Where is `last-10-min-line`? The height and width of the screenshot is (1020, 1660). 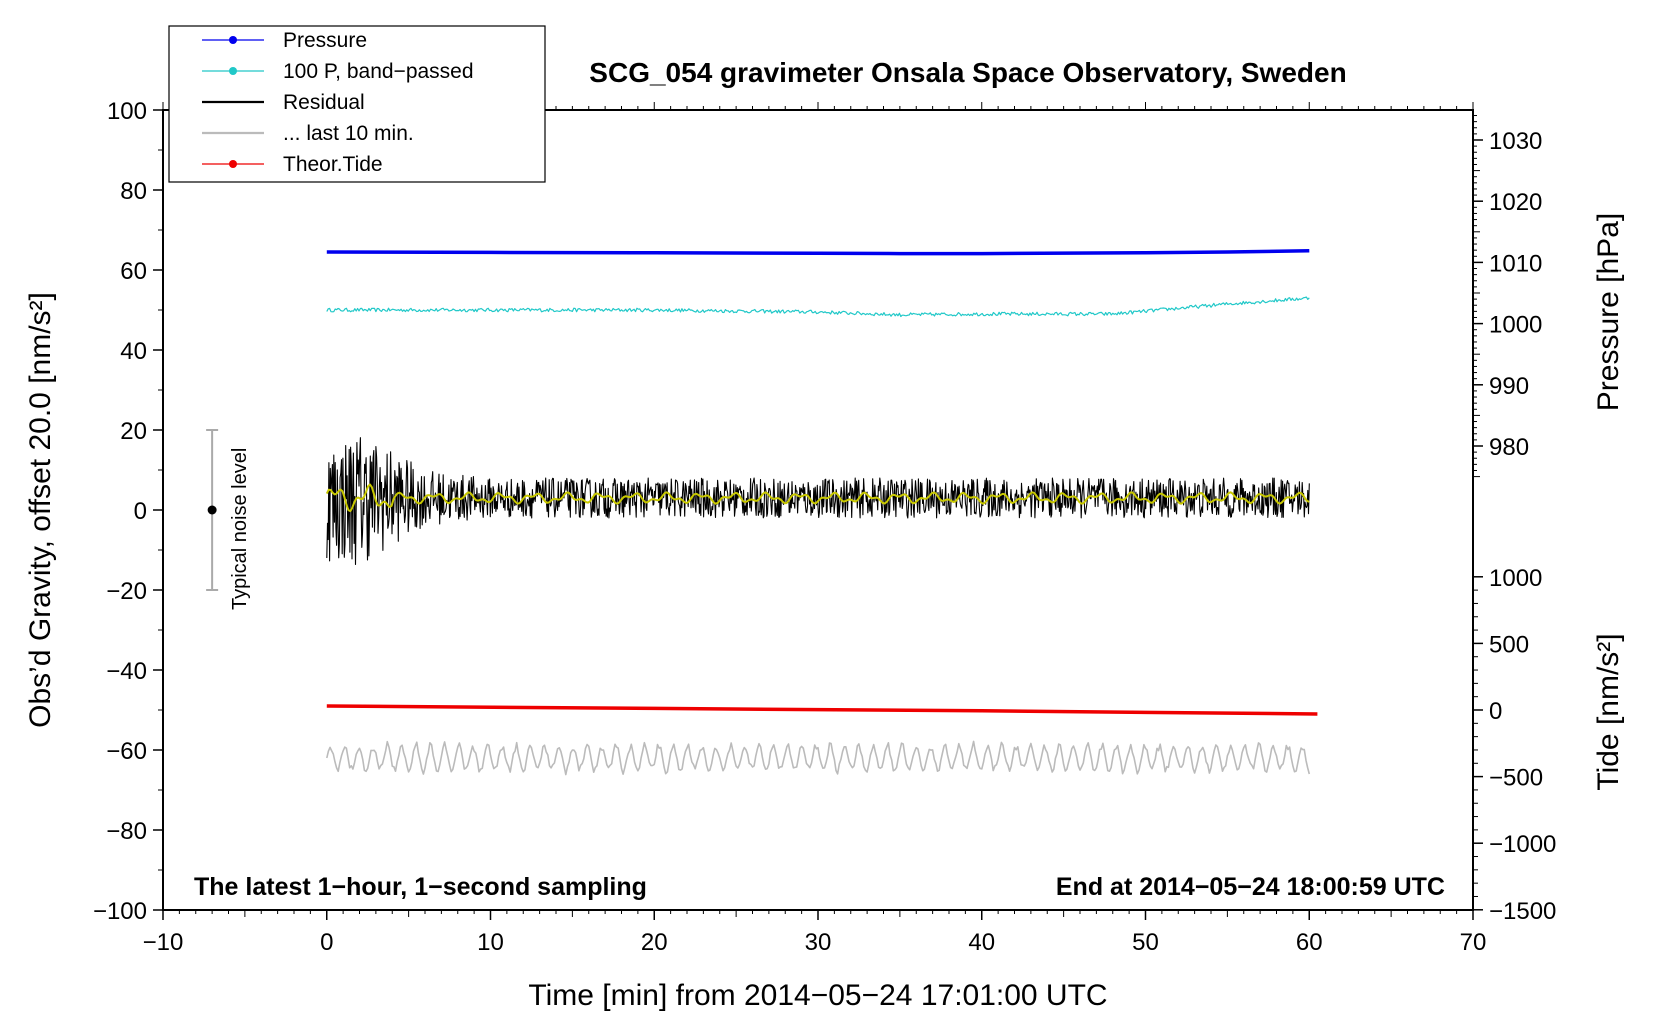
last-10-min-line is located at coordinates (818, 758).